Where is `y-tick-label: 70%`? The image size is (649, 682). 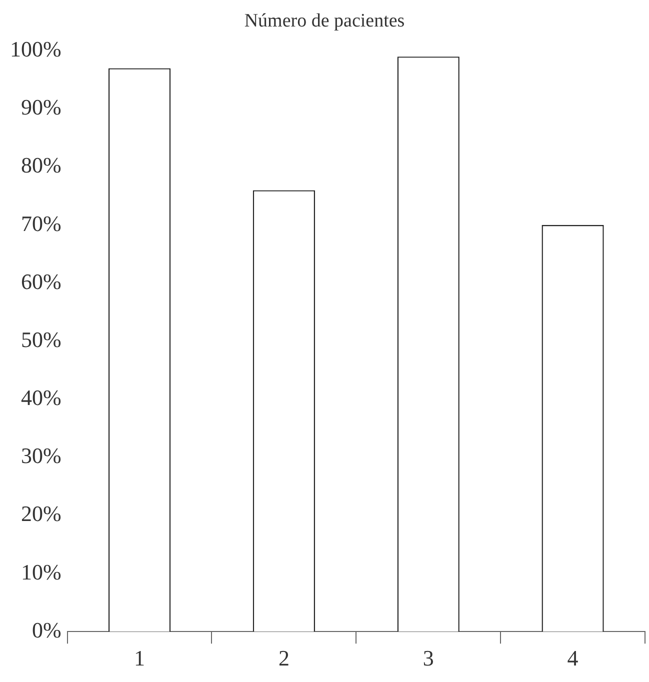 y-tick-label: 70% is located at coordinates (41, 223).